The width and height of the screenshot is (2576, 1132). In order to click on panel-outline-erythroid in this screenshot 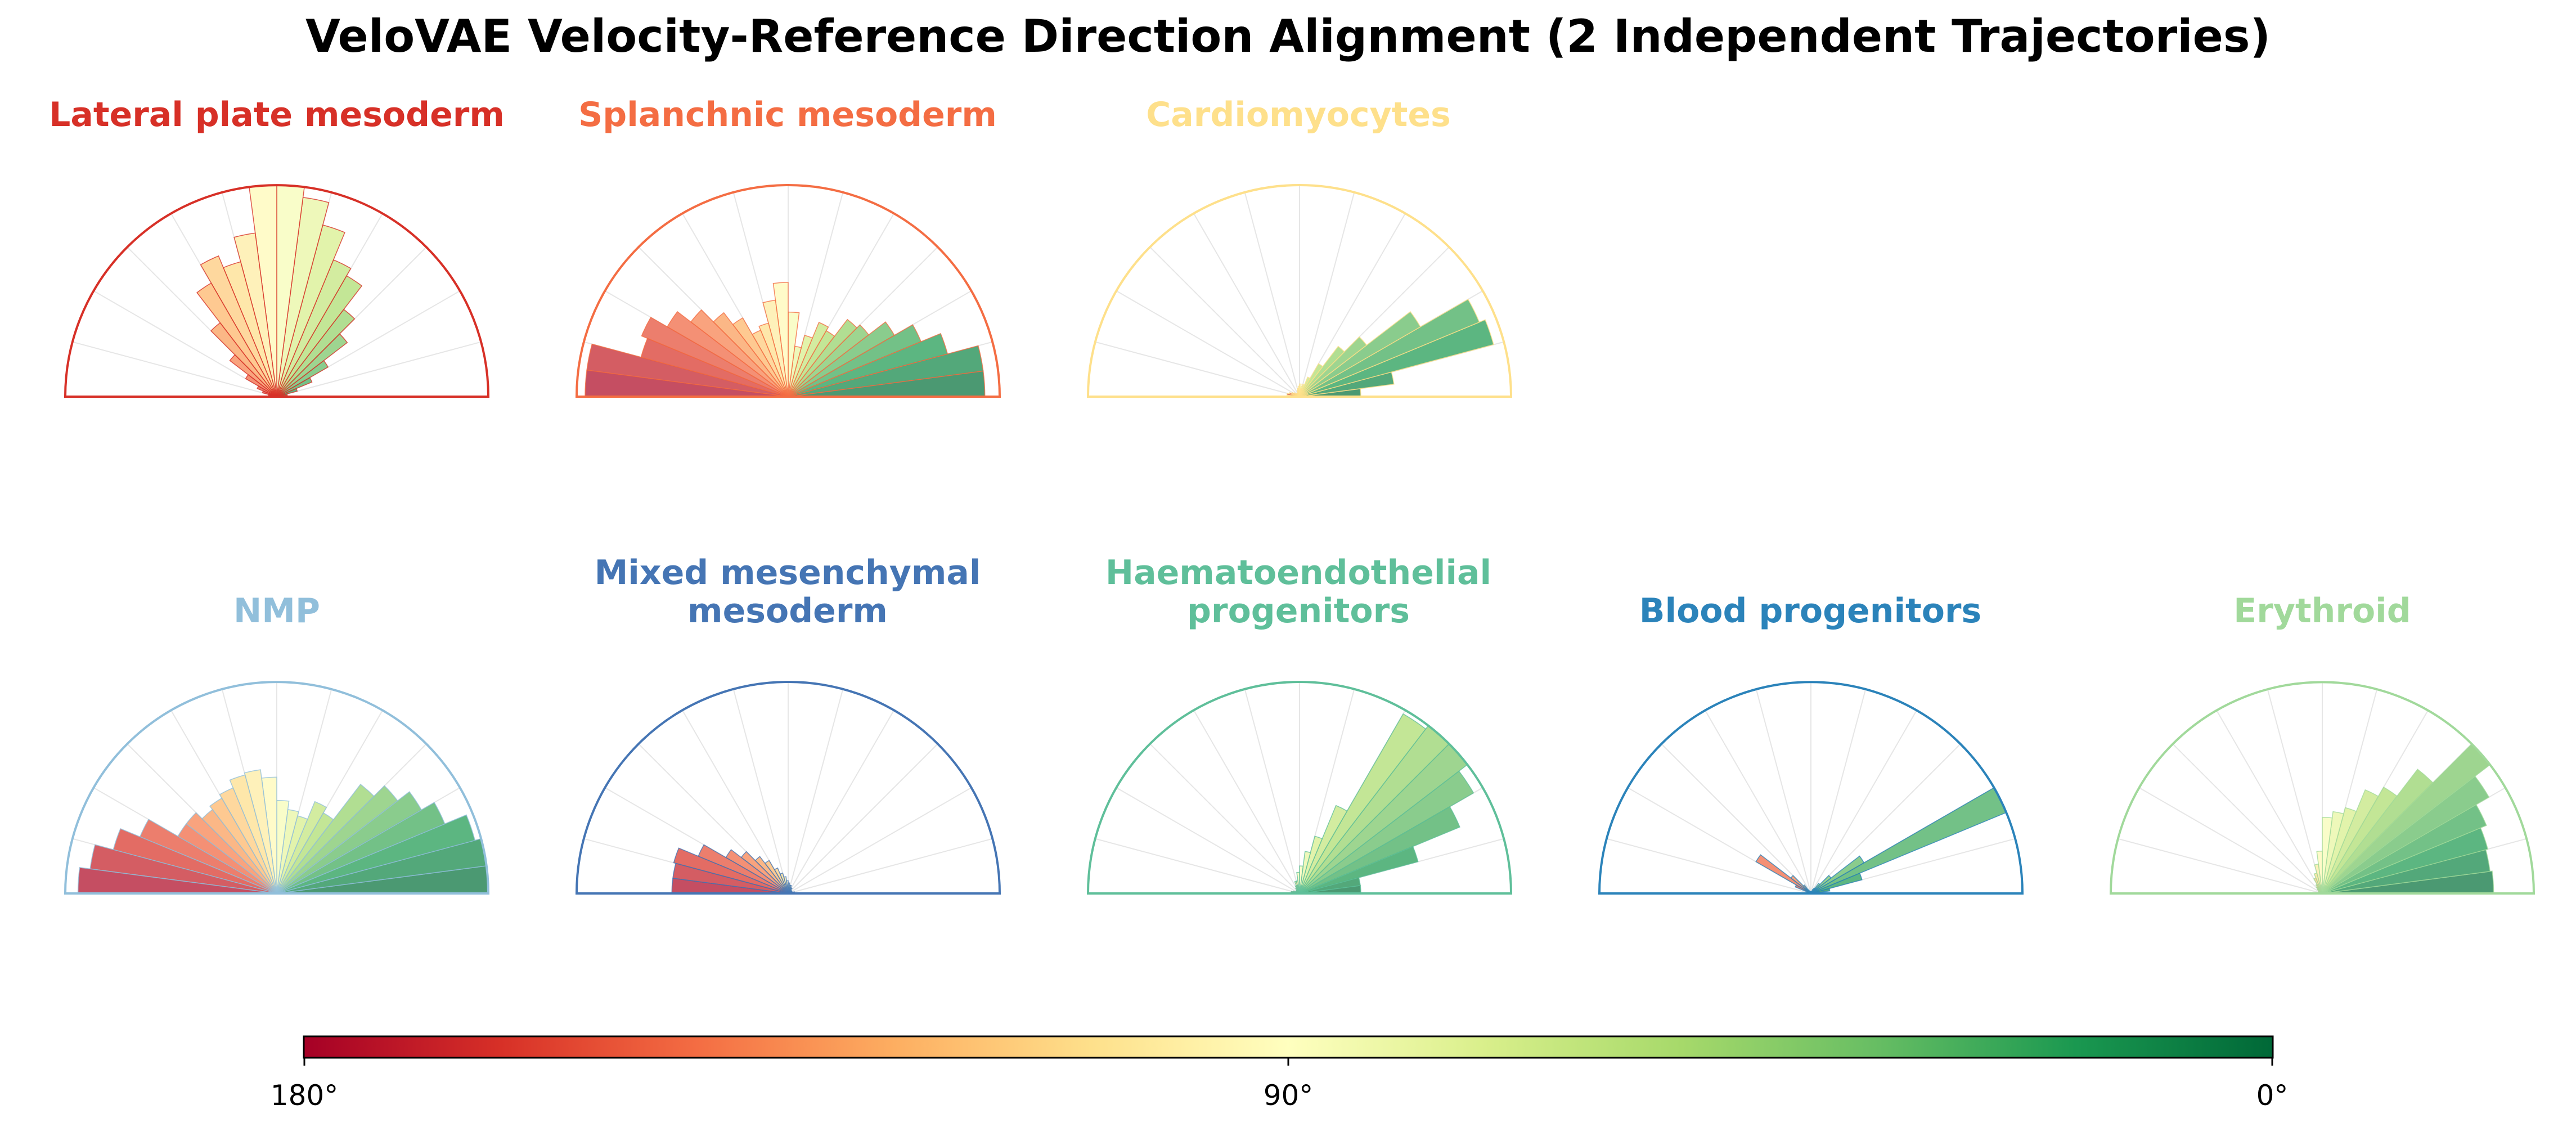, I will do `click(2322, 788)`.